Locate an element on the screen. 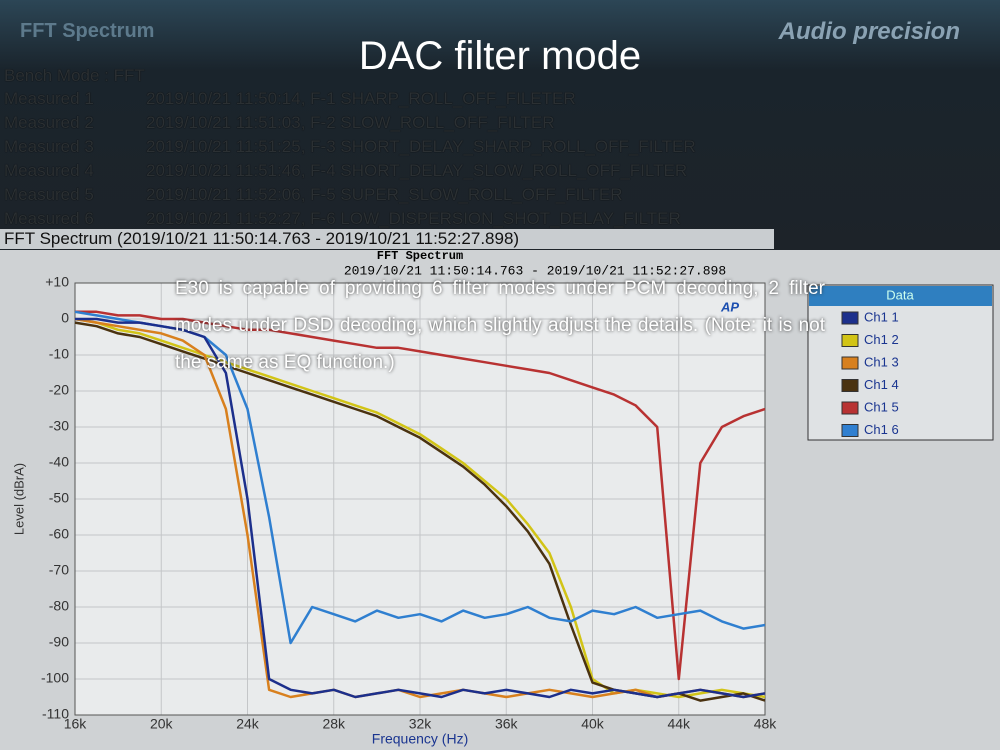 The height and width of the screenshot is (750, 1000). slide-title: DAC filter mode is located at coordinates (500, 56).